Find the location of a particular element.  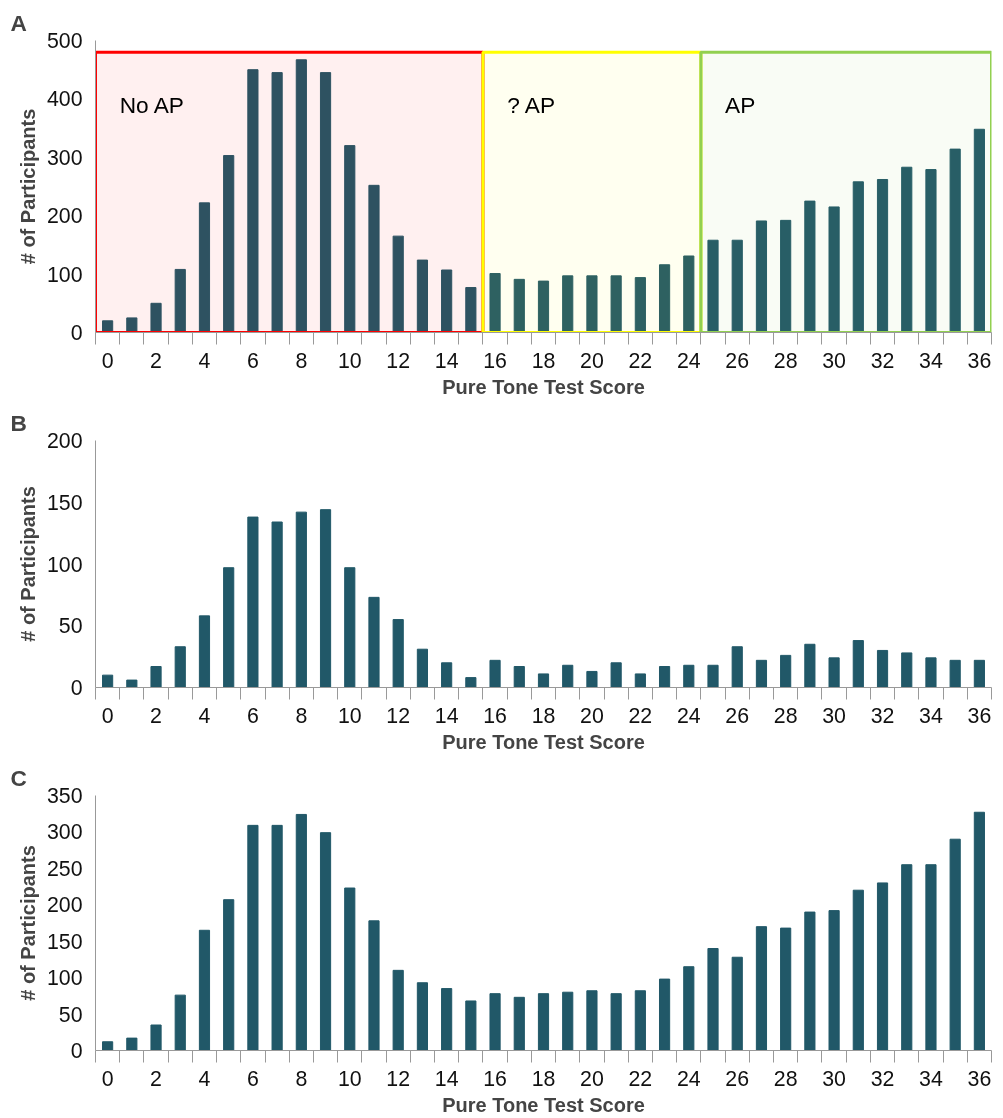

y-tick-label: 350 is located at coordinates (64, 796).